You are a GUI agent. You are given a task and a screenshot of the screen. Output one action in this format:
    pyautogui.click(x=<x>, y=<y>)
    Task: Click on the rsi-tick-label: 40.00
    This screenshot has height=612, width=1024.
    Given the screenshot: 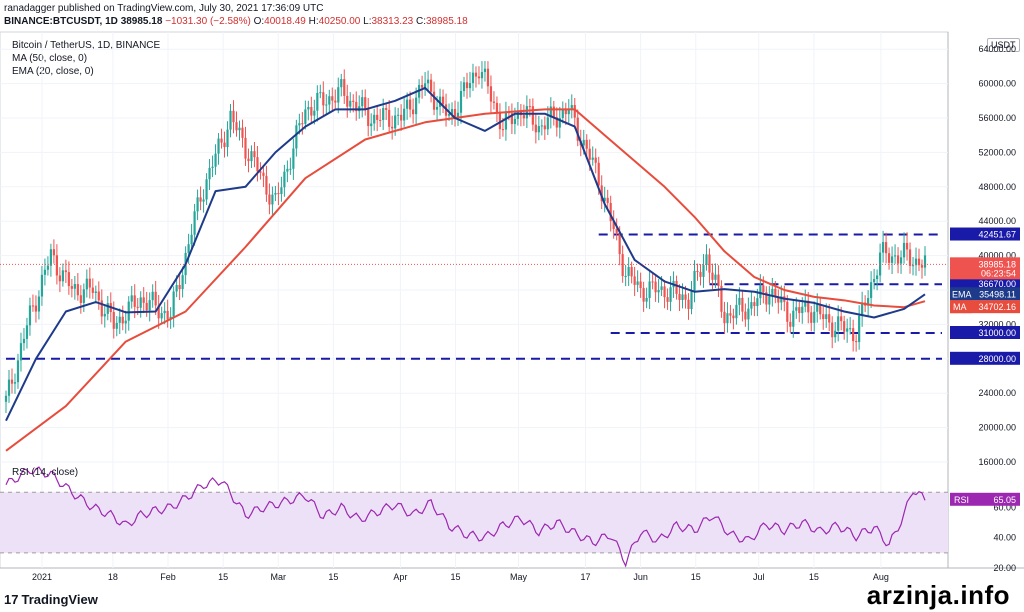 What is the action you would take?
    pyautogui.click(x=1004, y=538)
    